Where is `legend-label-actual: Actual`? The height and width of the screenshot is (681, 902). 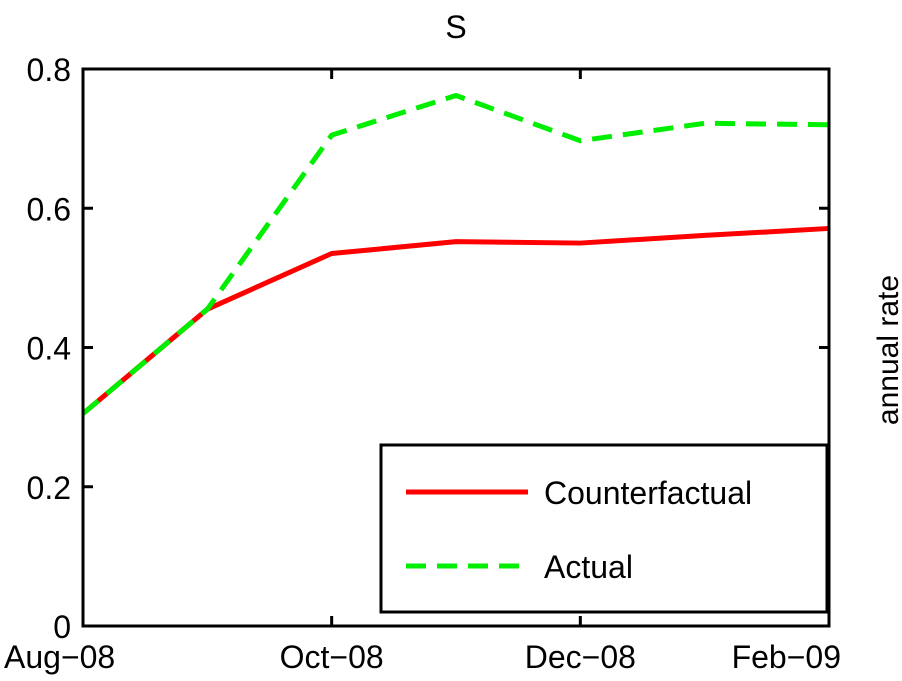 legend-label-actual: Actual is located at coordinates (588, 567).